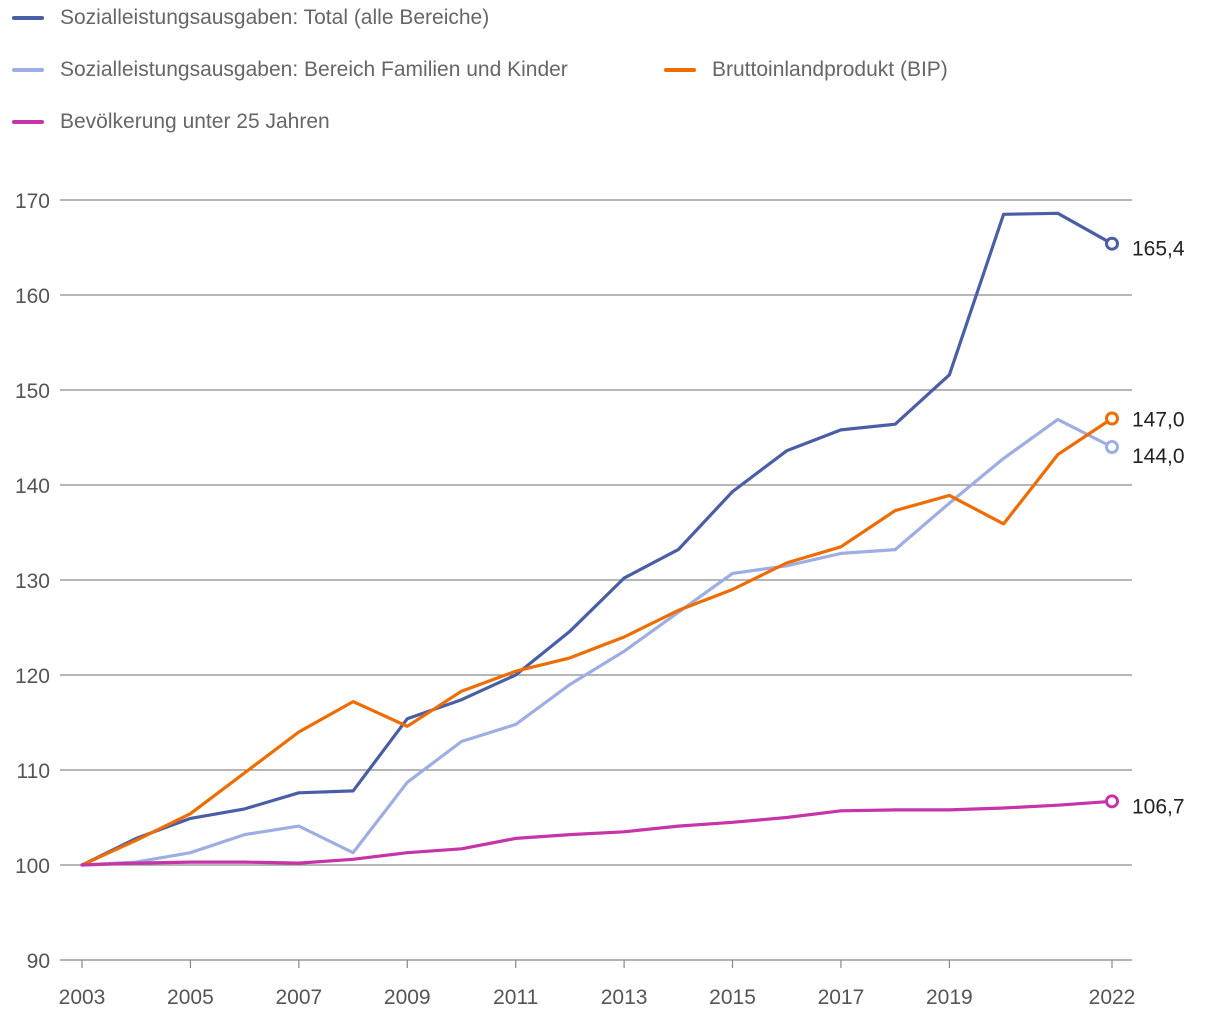 The height and width of the screenshot is (1020, 1220). What do you see at coordinates (949, 997) in the screenshot?
I see `x-tick-label-2019: 2019` at bounding box center [949, 997].